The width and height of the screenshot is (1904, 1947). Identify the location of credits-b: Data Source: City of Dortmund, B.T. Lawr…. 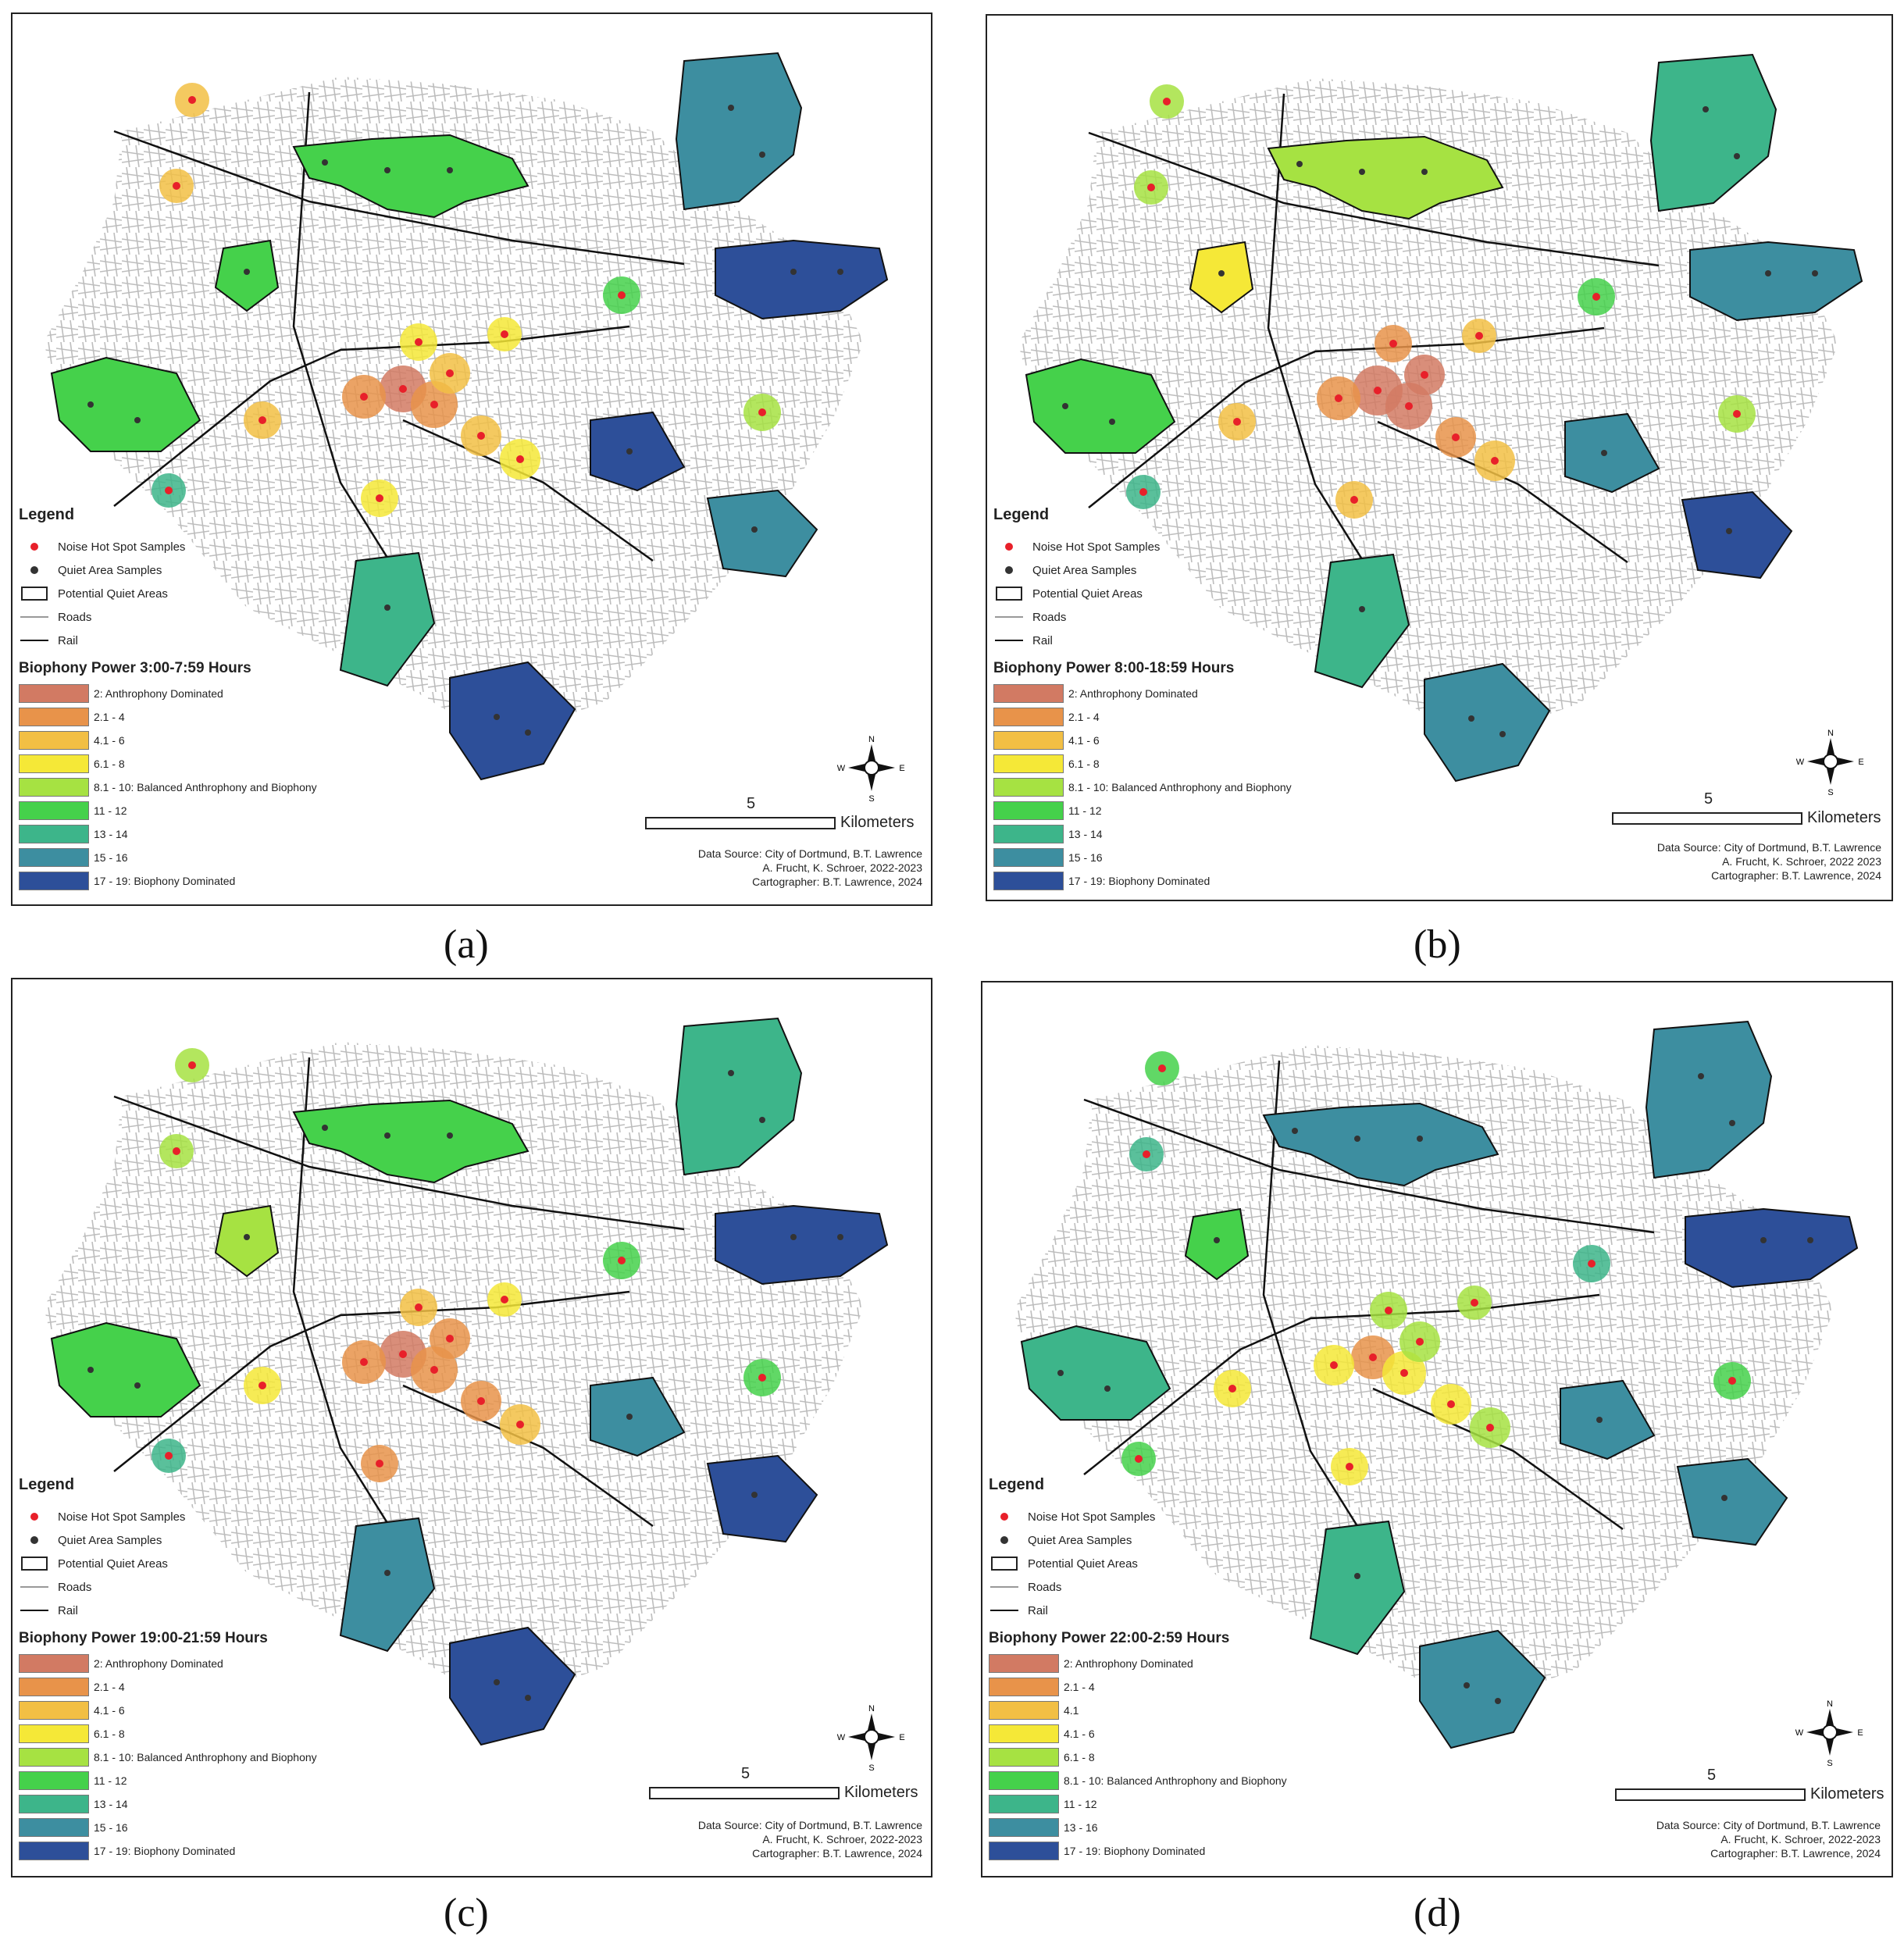
(1768, 861).